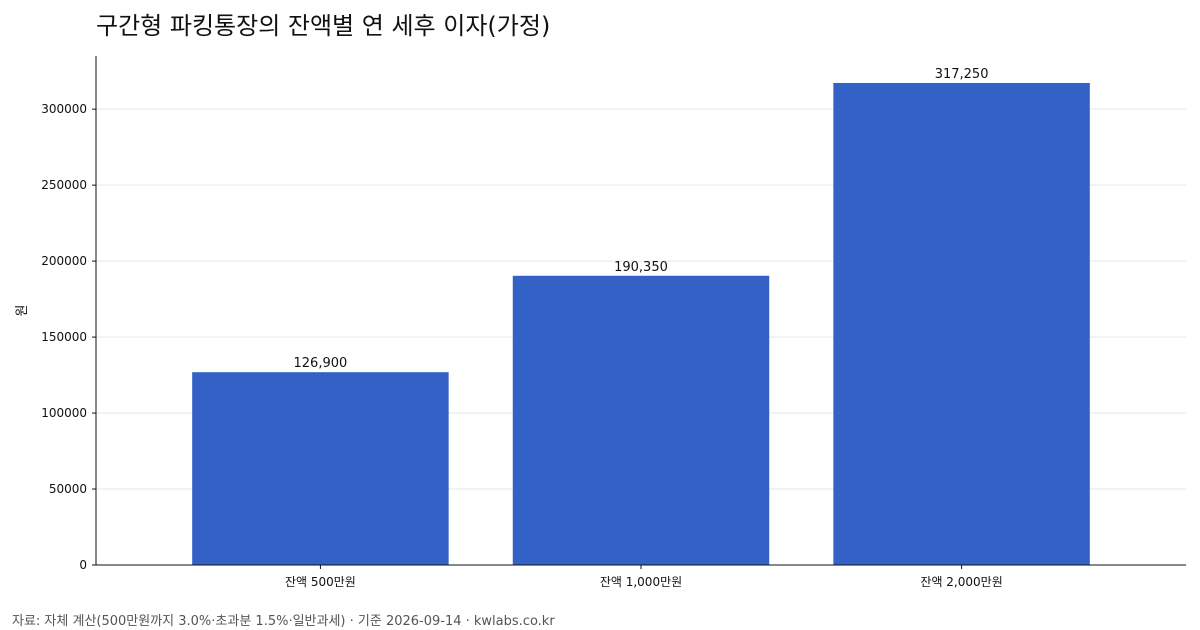  I want to click on x-tick-label: 잔액 1,000만원, so click(641, 582).